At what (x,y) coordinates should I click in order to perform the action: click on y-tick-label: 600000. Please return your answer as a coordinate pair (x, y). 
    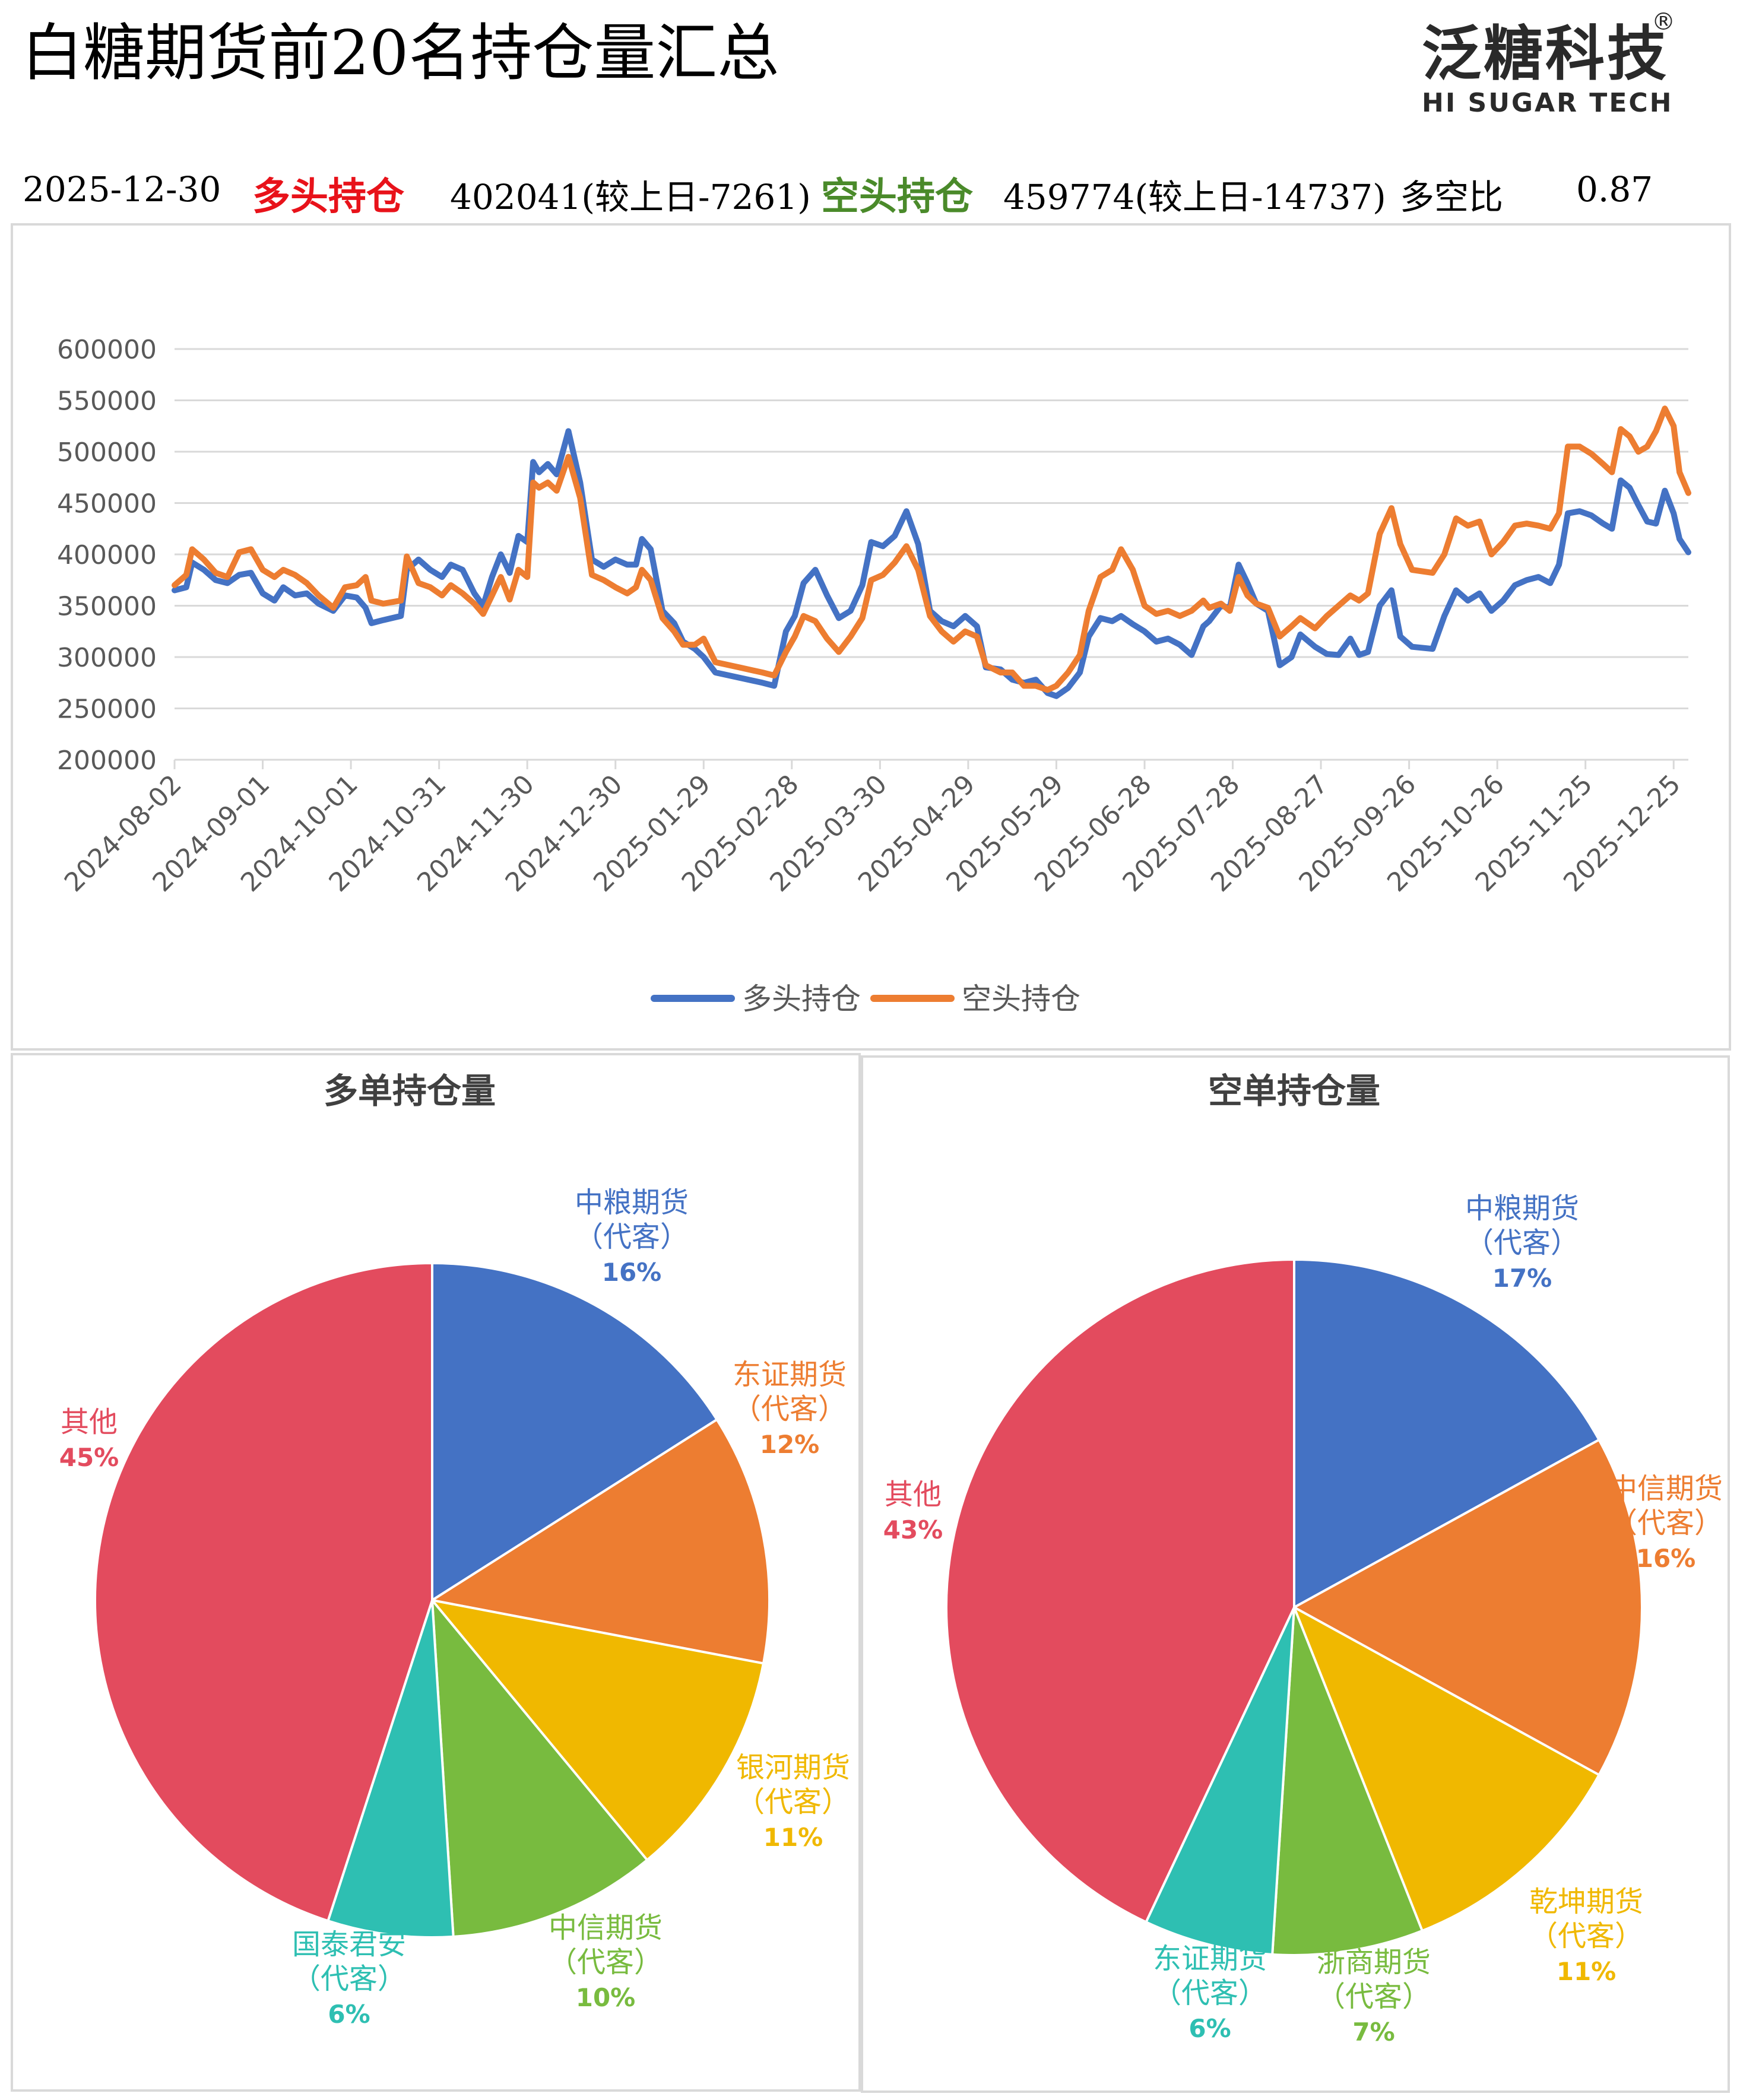
    Looking at the image, I should click on (107, 350).